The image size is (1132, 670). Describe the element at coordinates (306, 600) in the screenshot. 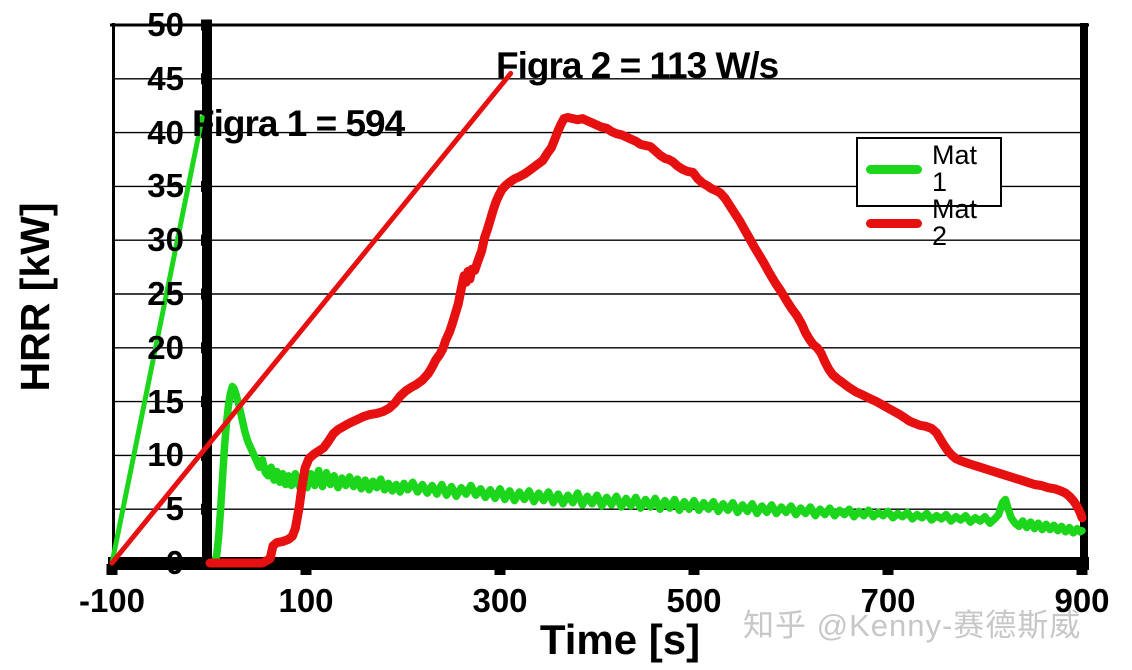

I see `x-tick-label: 100` at that location.